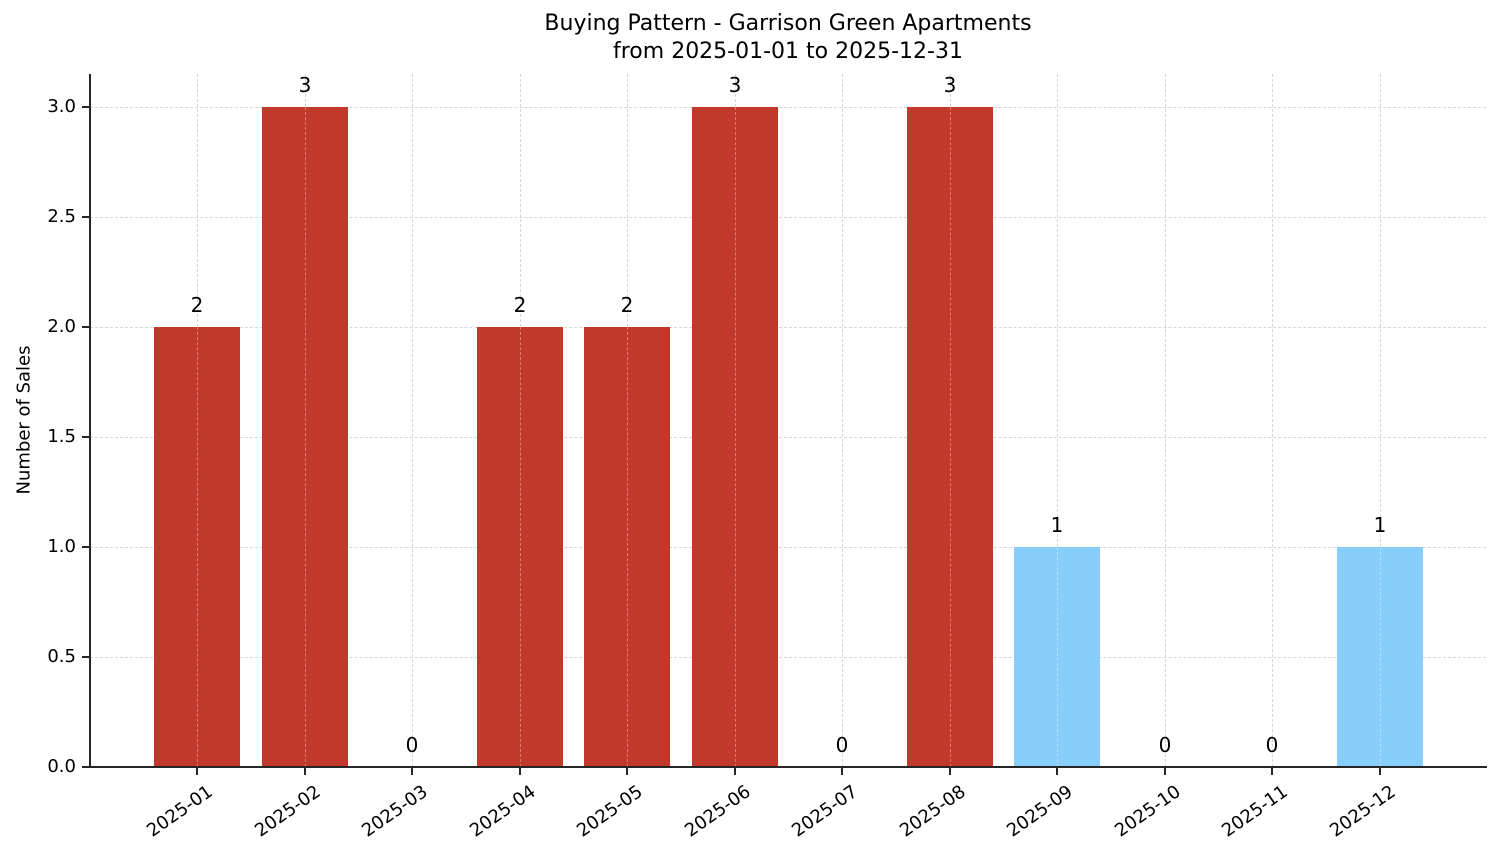  Describe the element at coordinates (61, 436) in the screenshot. I see `y-tick-label: 1.5` at that location.